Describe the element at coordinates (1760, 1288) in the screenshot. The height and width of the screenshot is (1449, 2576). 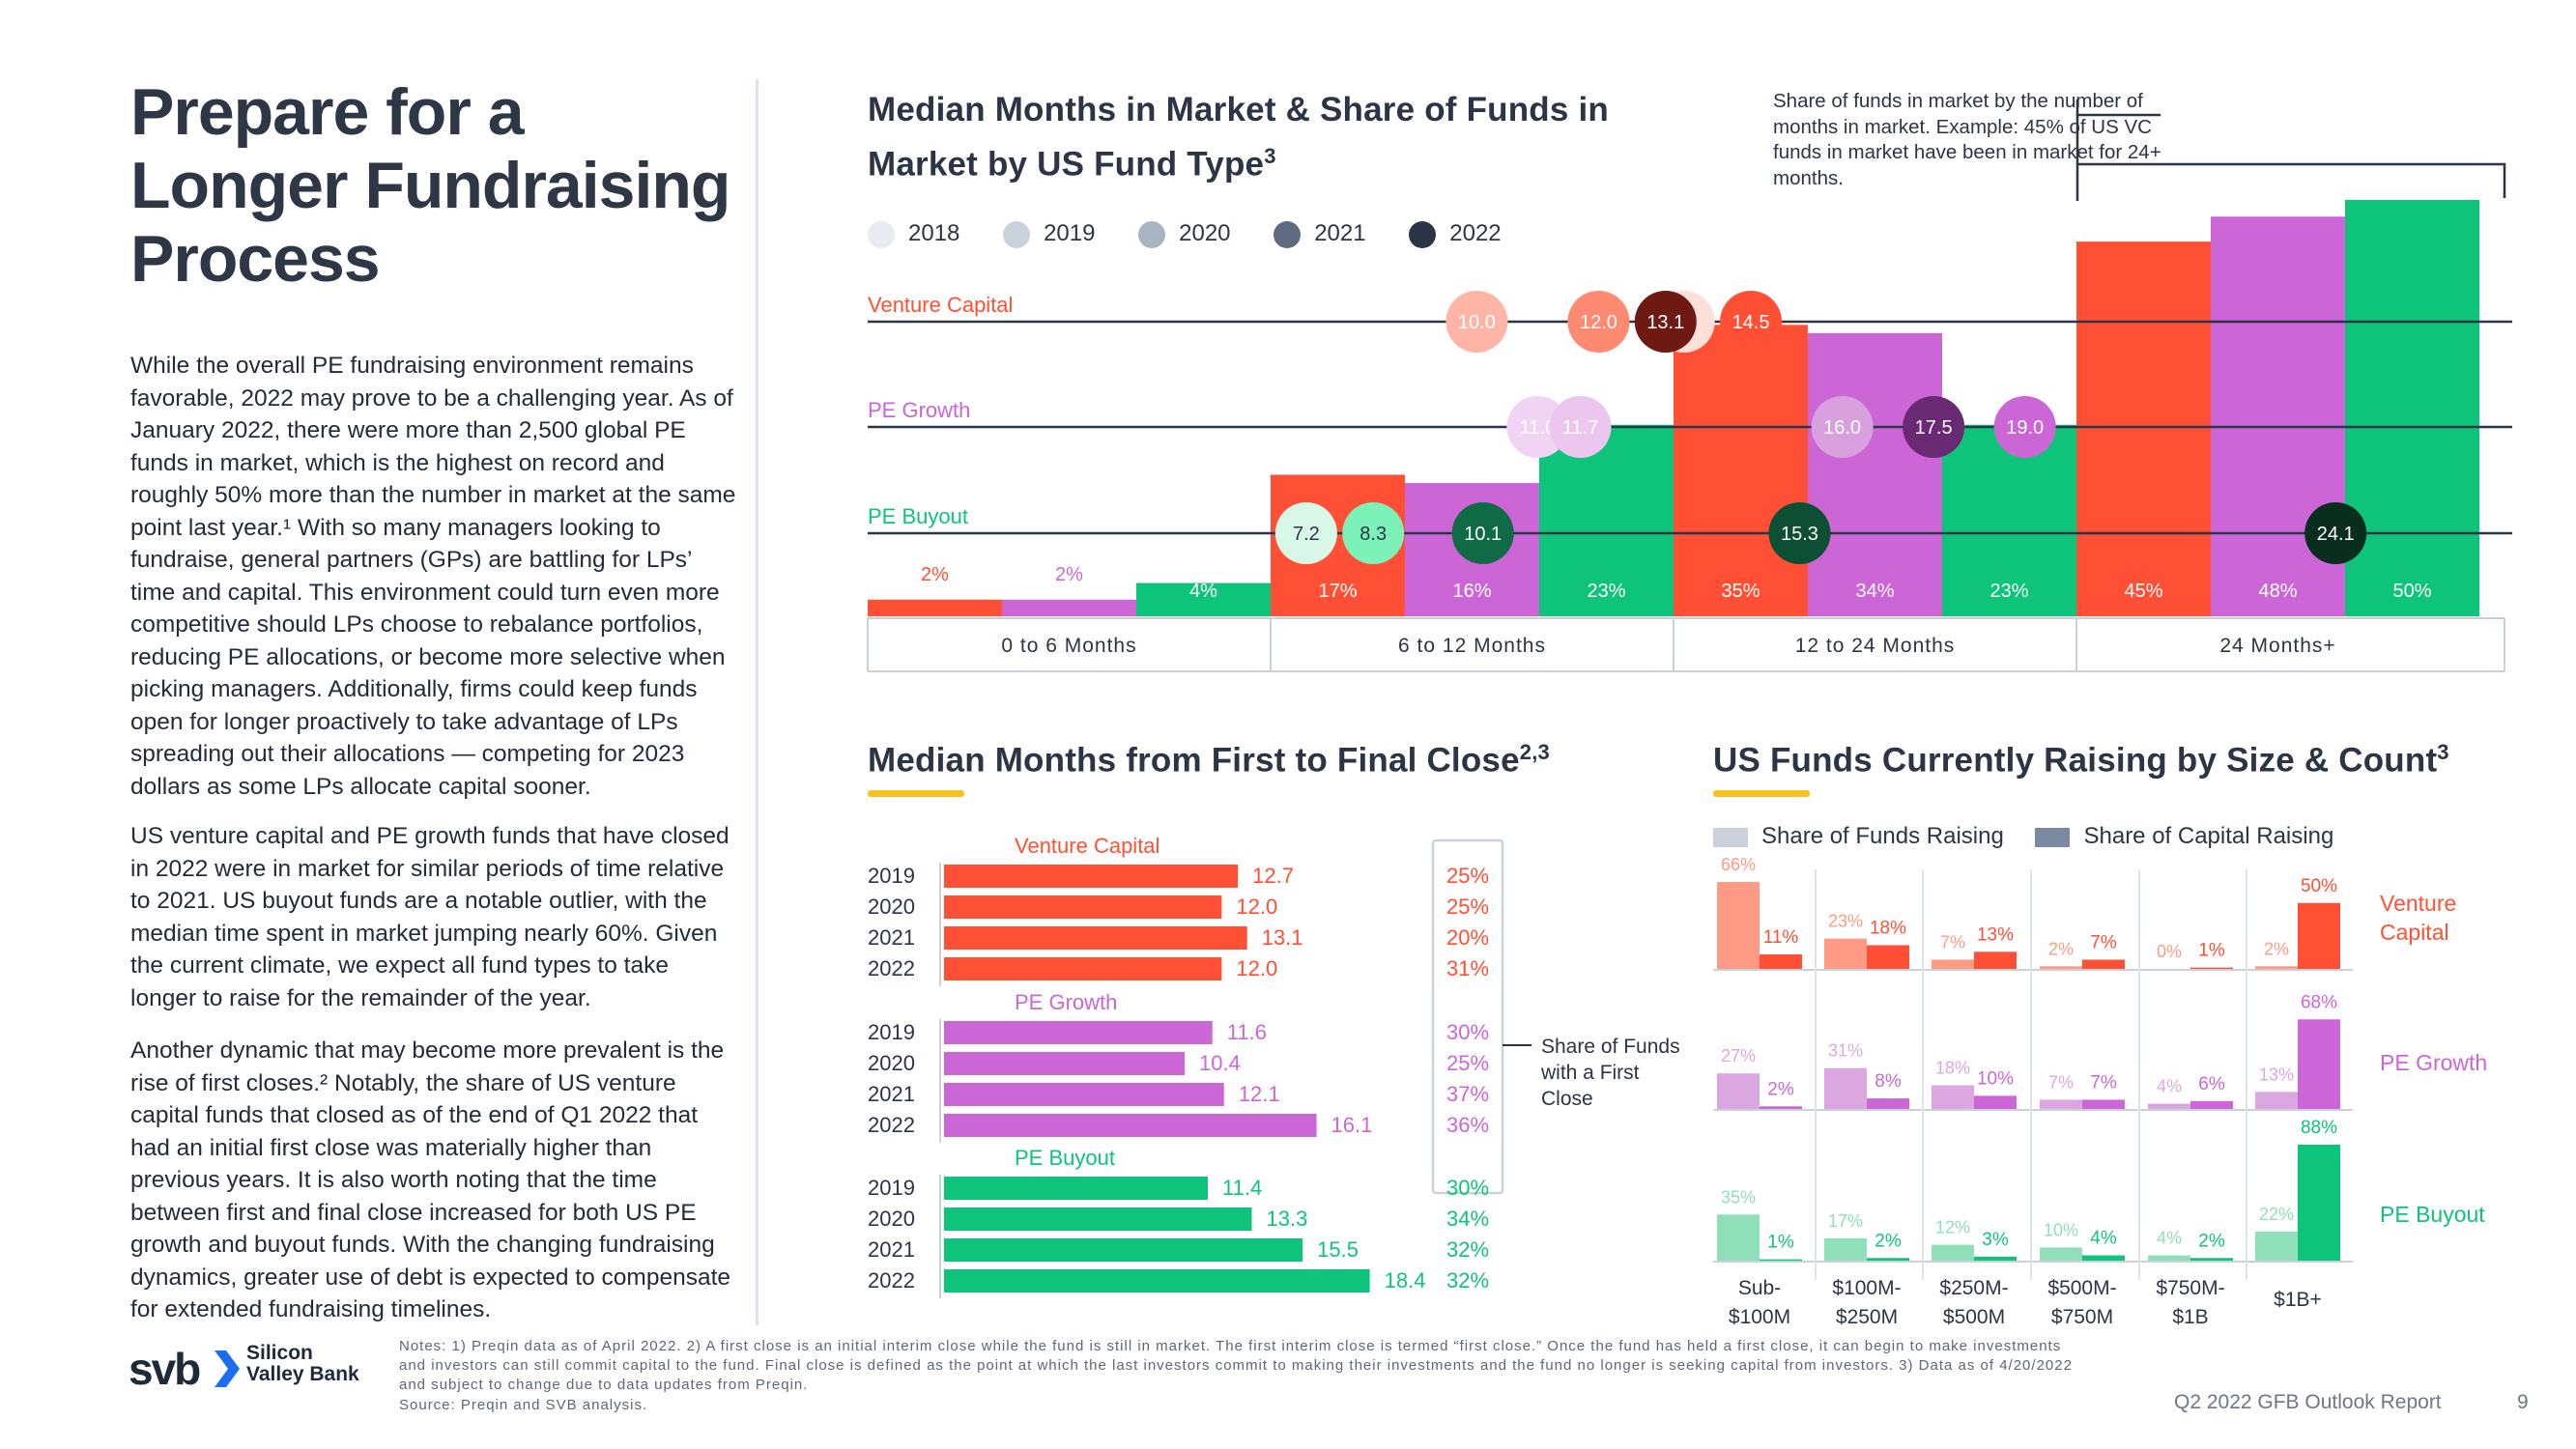
I see `size-category-label: Sub-` at that location.